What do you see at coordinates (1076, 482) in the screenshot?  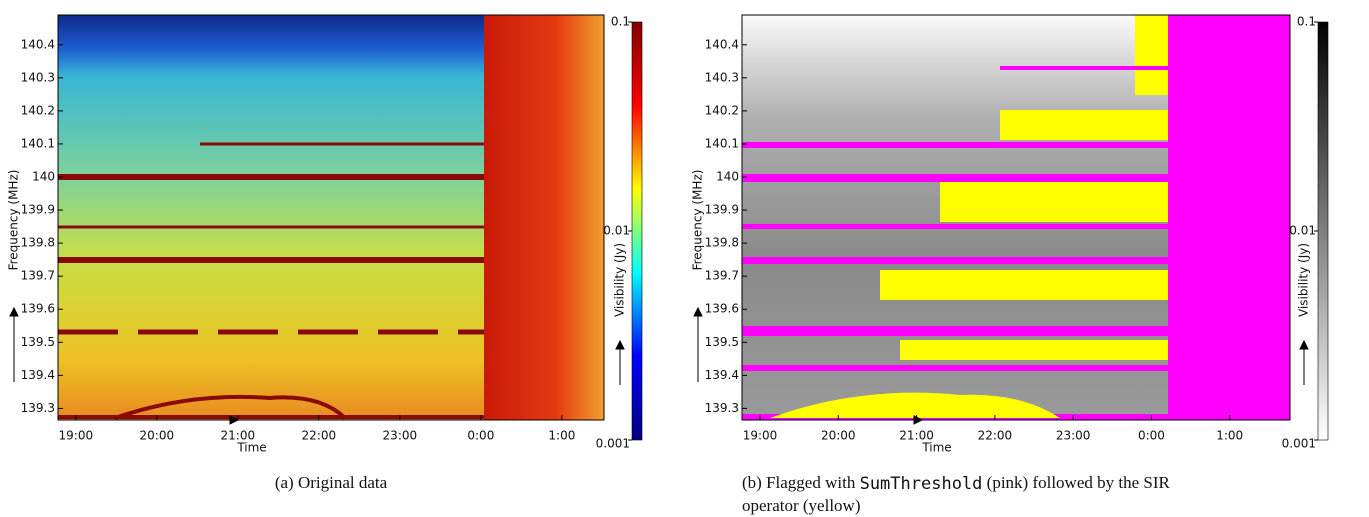 I see `caption-part: (pink) followed by the SIR` at bounding box center [1076, 482].